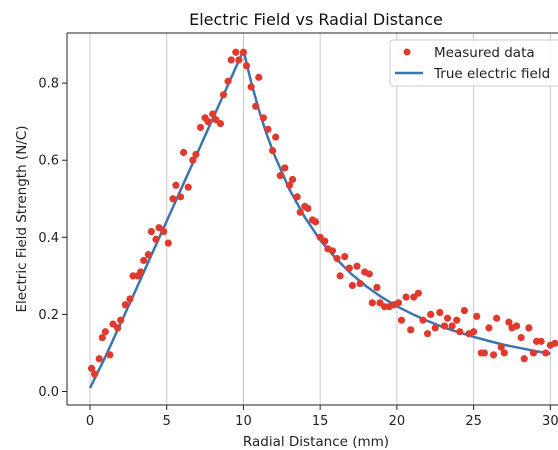 This screenshot has width=558, height=450. Describe the element at coordinates (48, 392) in the screenshot. I see `y-tick-label: 0.0` at that location.